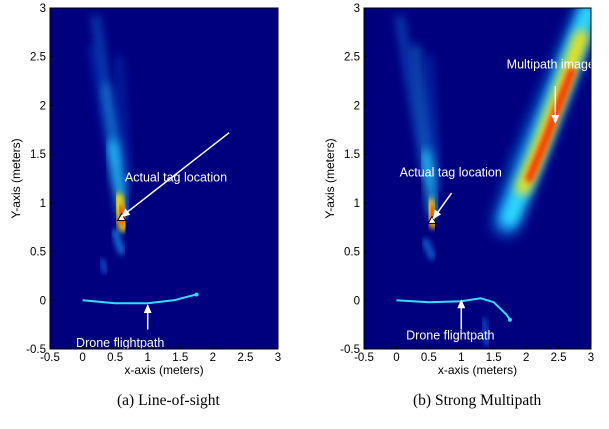 This screenshot has width=609, height=429. Describe the element at coordinates (432, 219) in the screenshot. I see `tag-location-marker` at that location.